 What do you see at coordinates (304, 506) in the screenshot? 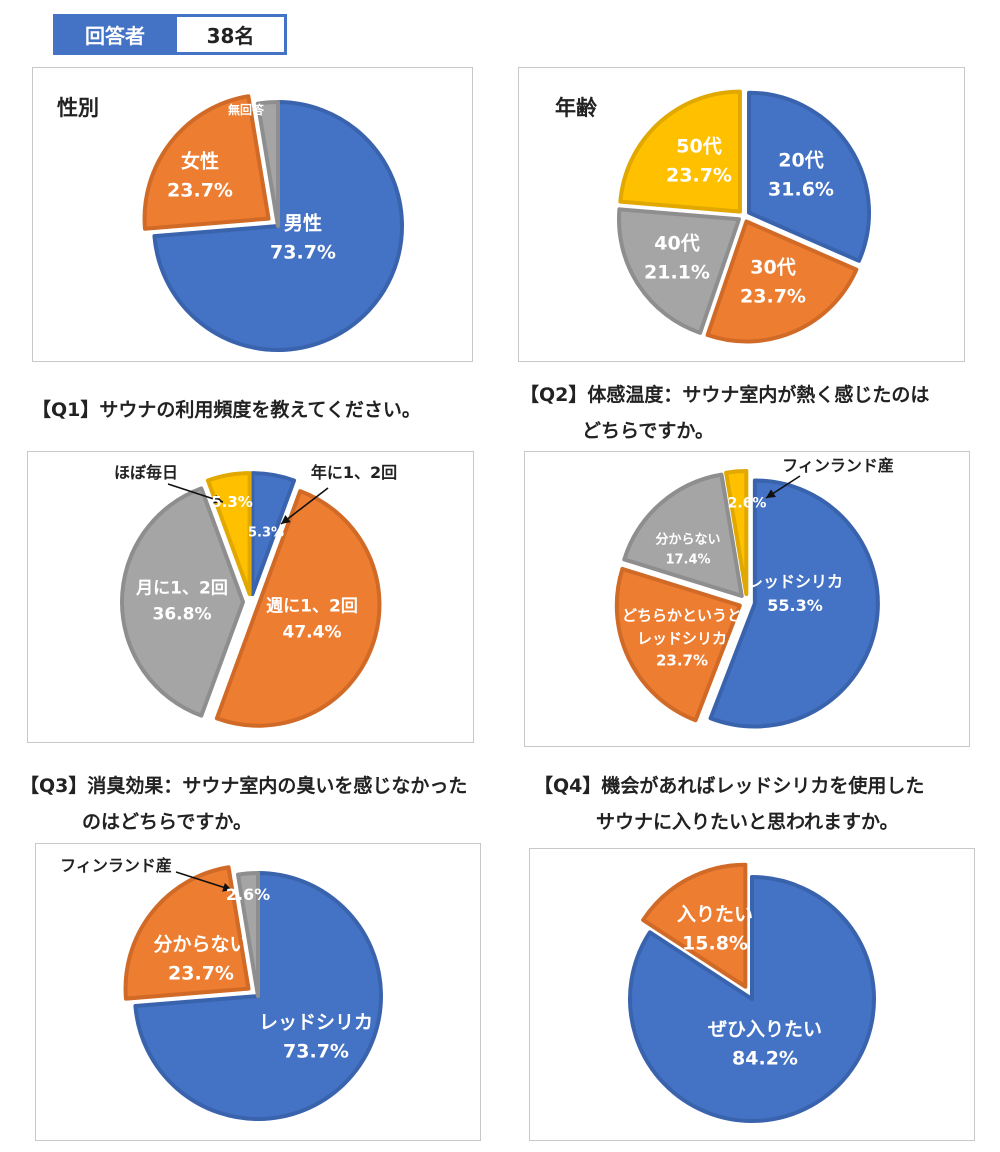
I see `yearly-callout-arrow-line` at bounding box center [304, 506].